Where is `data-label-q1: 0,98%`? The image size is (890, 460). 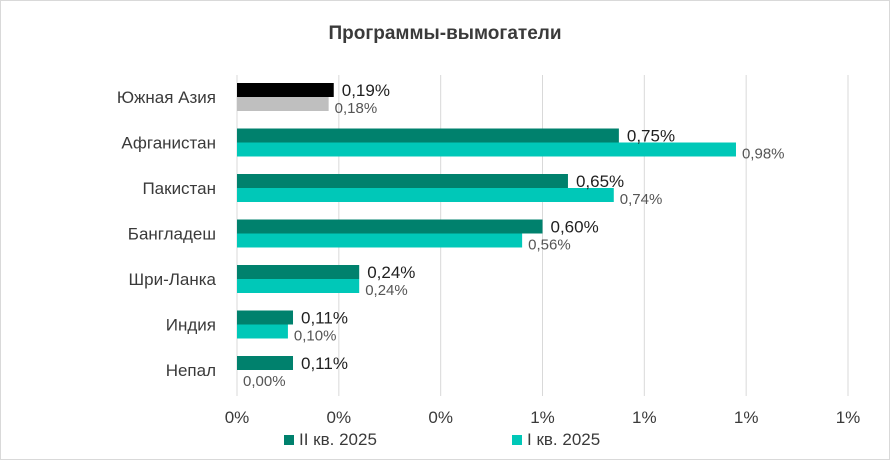
data-label-q1: 0,98% is located at coordinates (763, 154).